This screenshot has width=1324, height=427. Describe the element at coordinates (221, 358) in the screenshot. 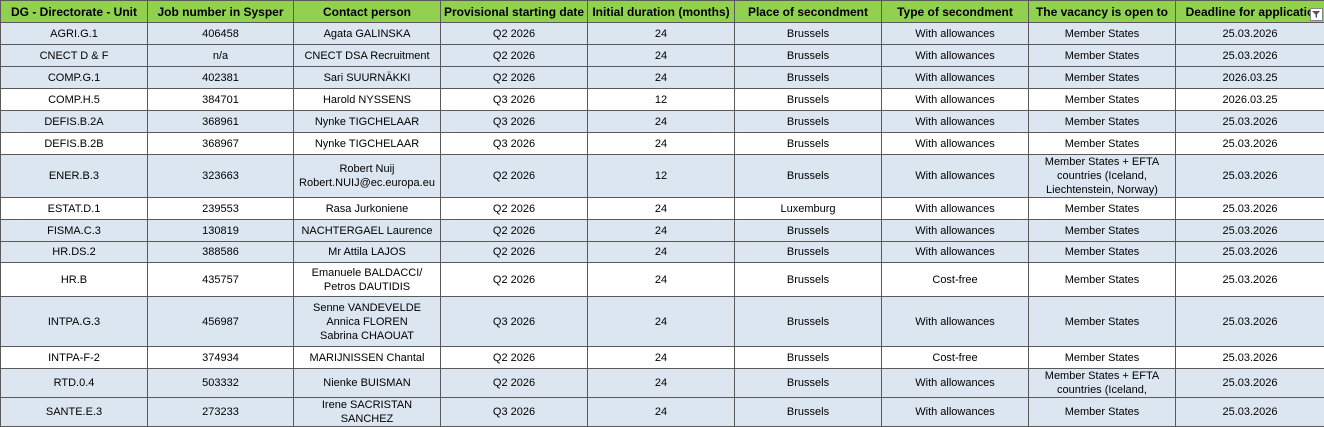

I see `cell: 374934` at that location.